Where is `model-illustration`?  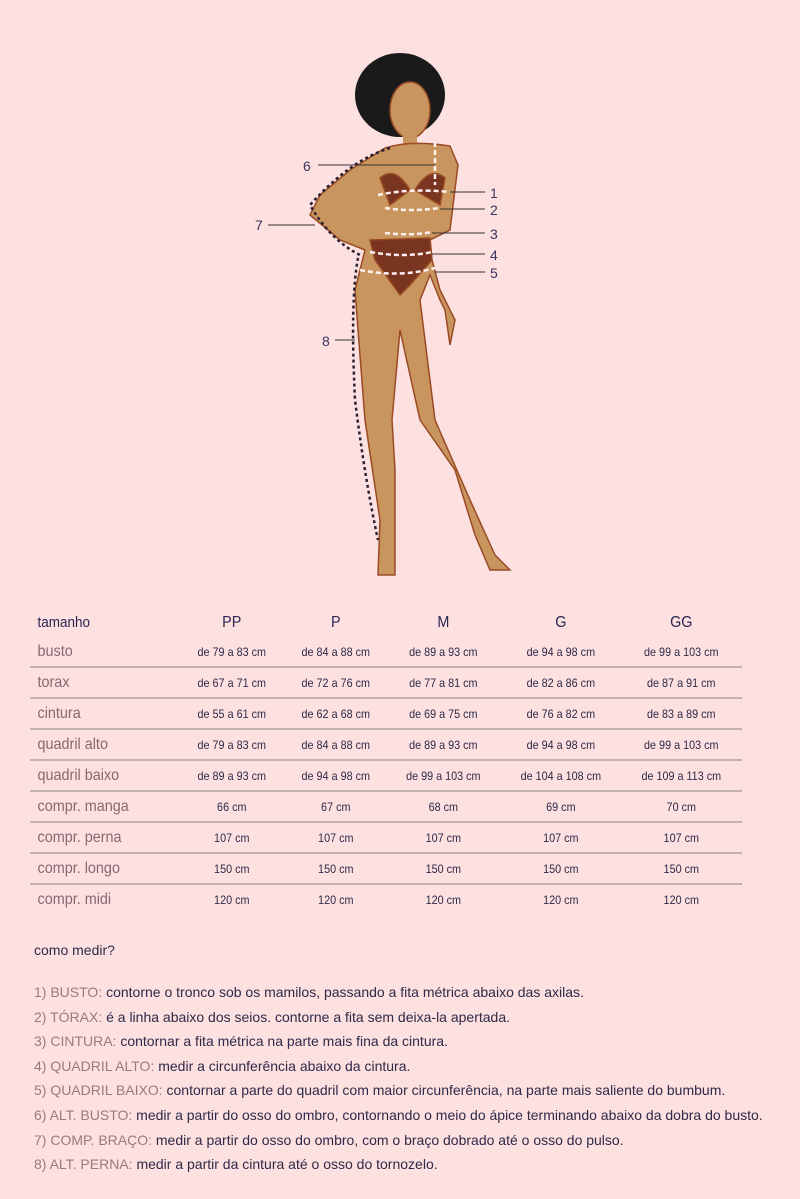 model-illustration is located at coordinates (410, 314).